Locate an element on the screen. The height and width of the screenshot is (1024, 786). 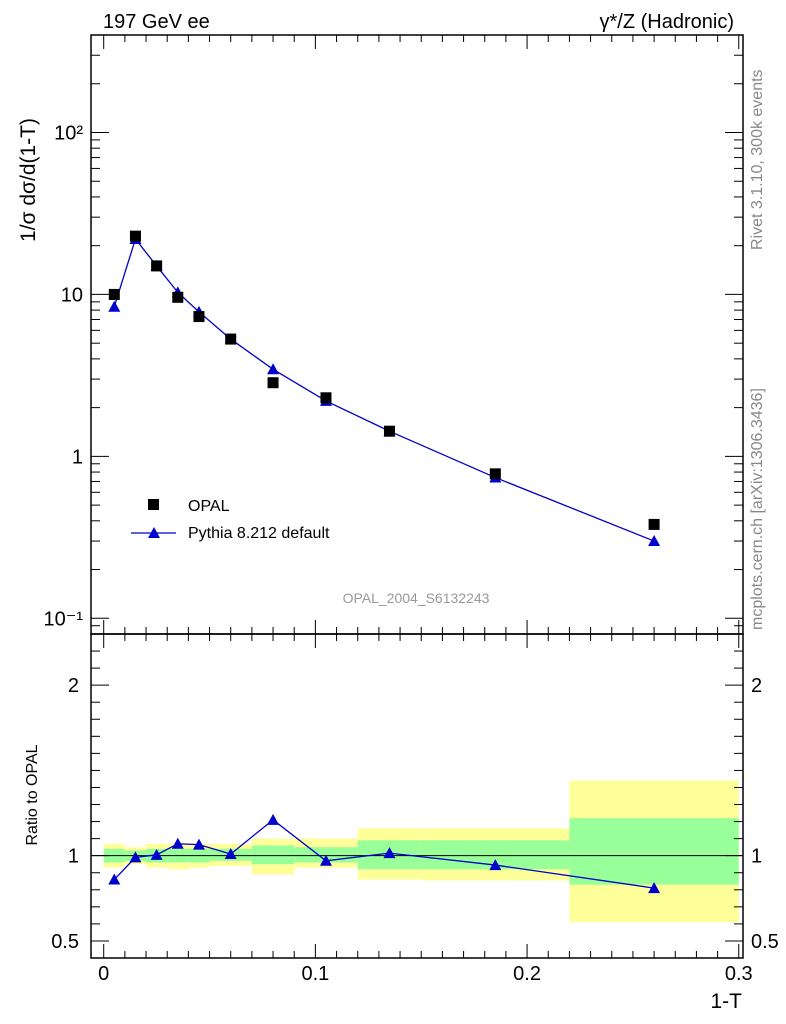
x-tick-label: 0 is located at coordinates (103, 974).